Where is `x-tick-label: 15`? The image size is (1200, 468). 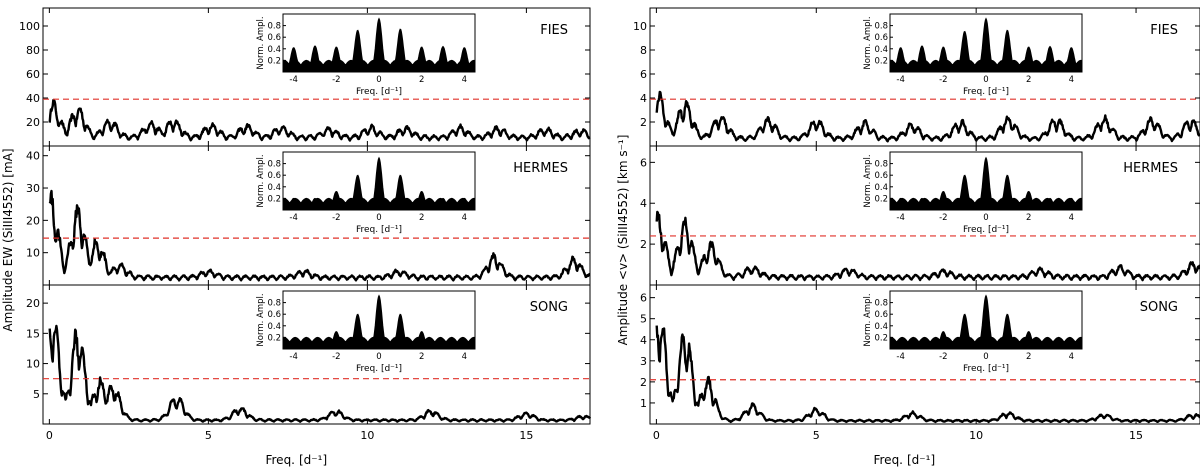 x-tick-label: 15 is located at coordinates (1136, 435).